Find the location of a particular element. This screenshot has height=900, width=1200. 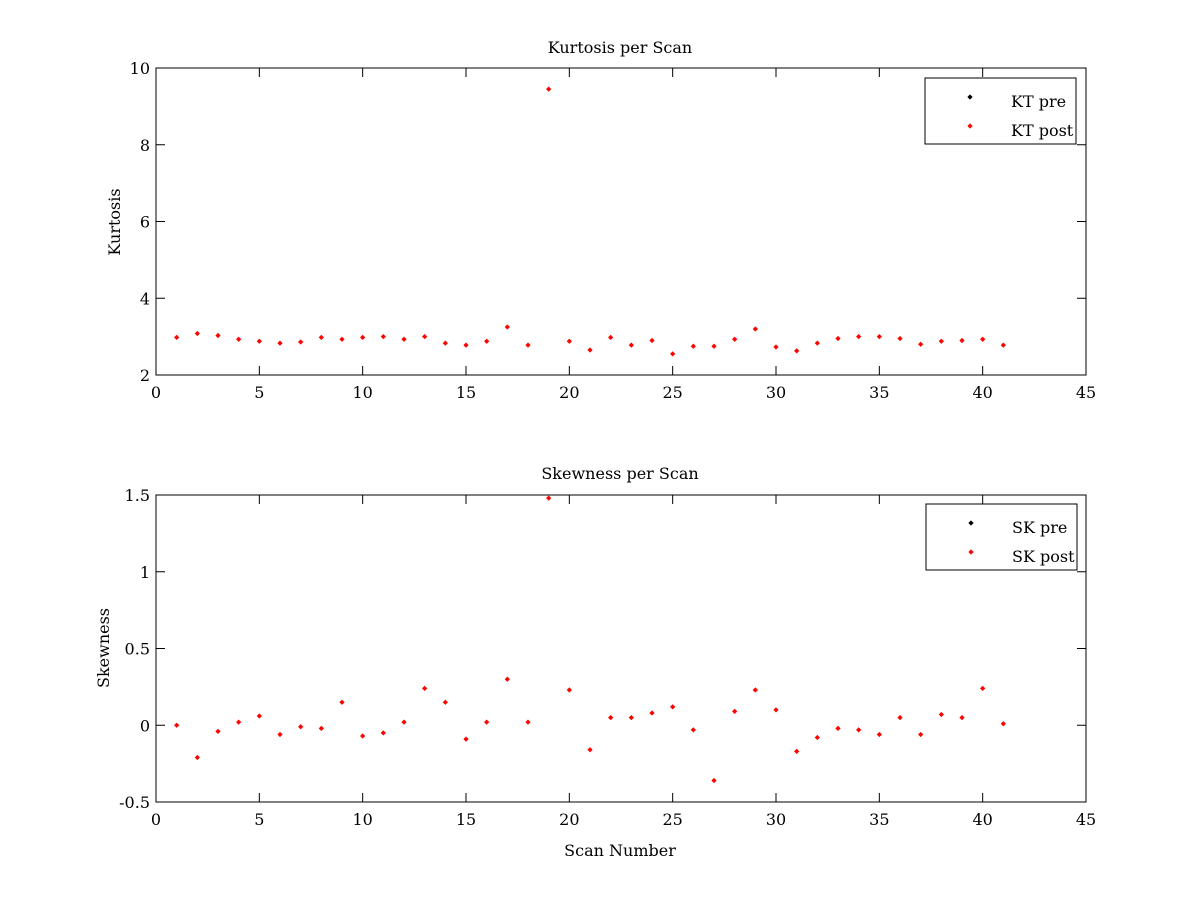

kurtosis-y-axis-label: Kurtosis is located at coordinates (114, 221).